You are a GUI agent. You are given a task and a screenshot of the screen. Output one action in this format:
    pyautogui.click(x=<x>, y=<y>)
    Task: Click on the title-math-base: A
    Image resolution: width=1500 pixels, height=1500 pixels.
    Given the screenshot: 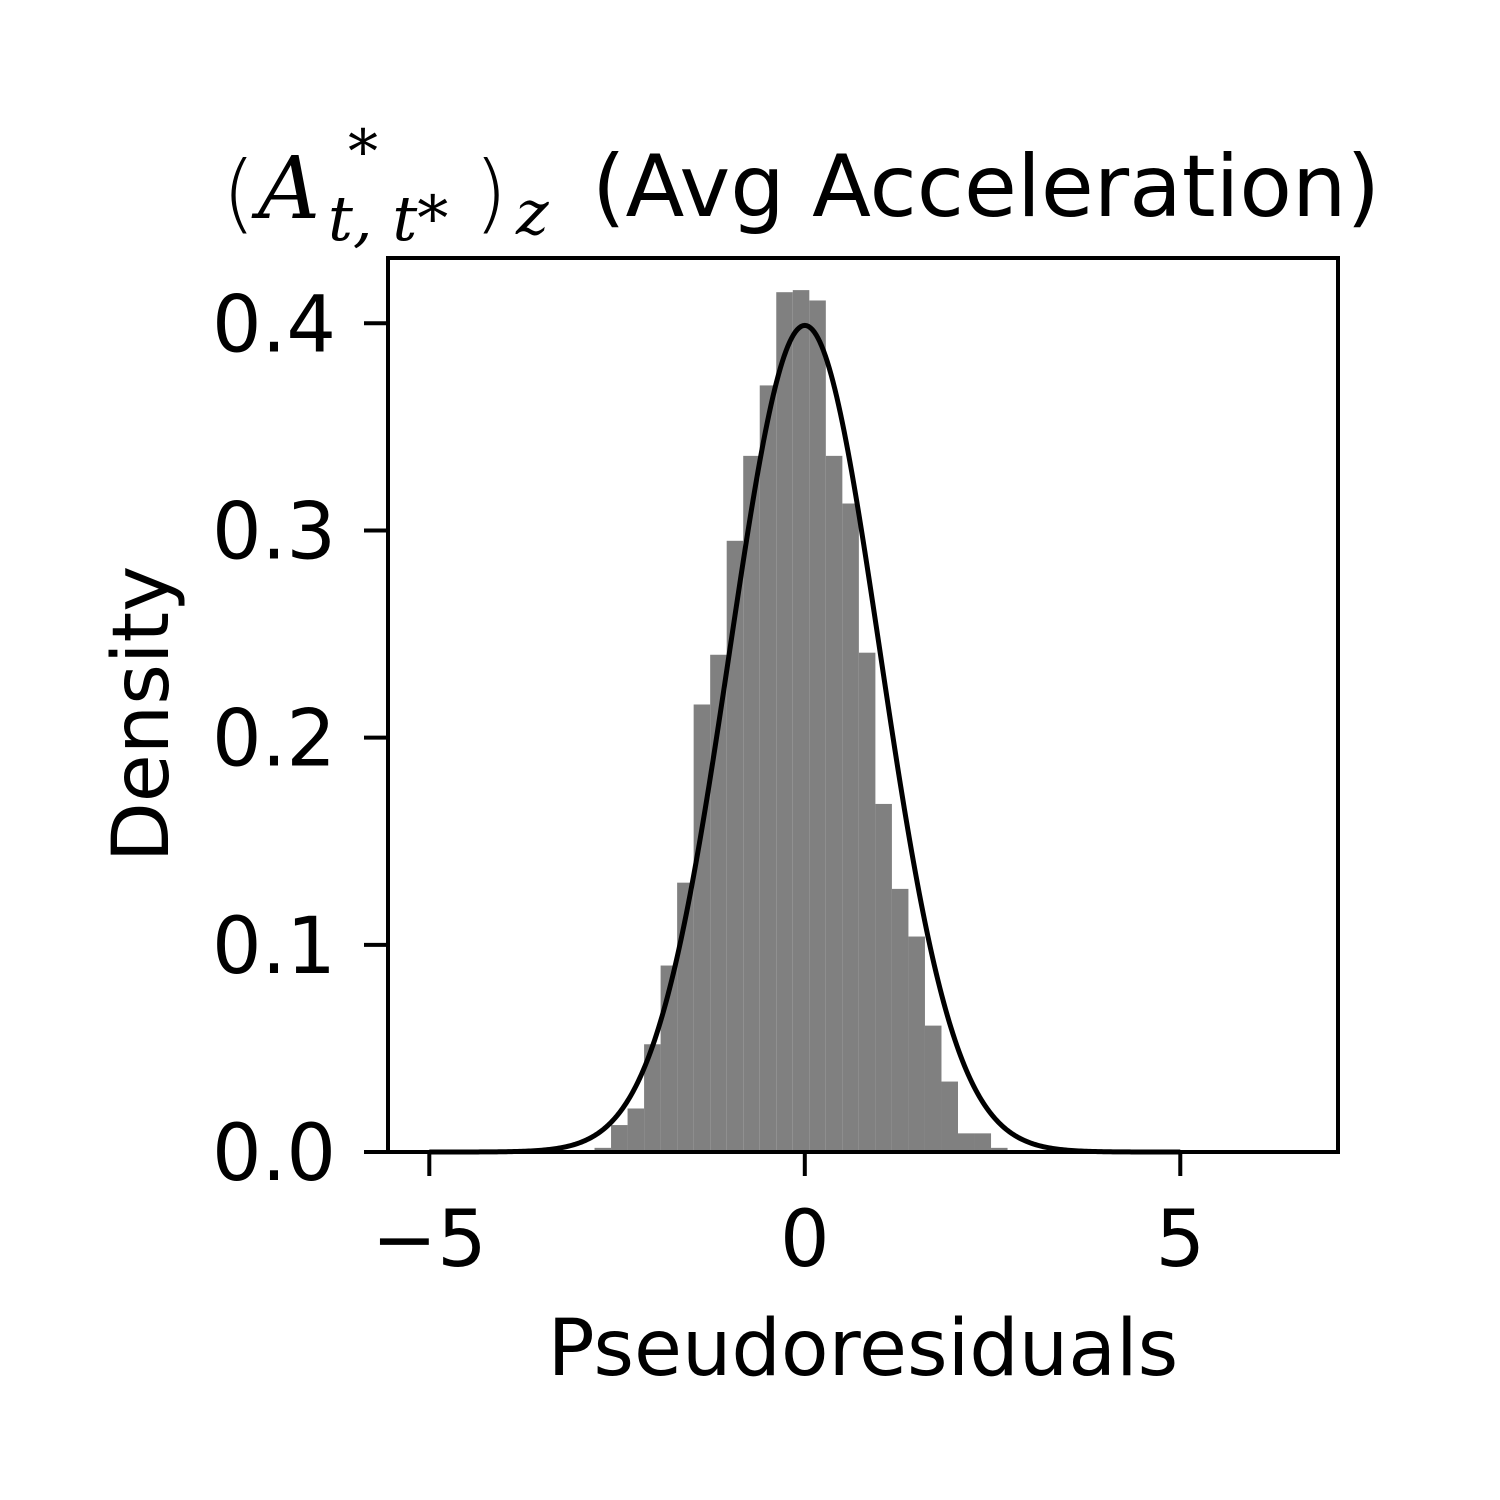 What is the action you would take?
    pyautogui.click(x=285, y=189)
    